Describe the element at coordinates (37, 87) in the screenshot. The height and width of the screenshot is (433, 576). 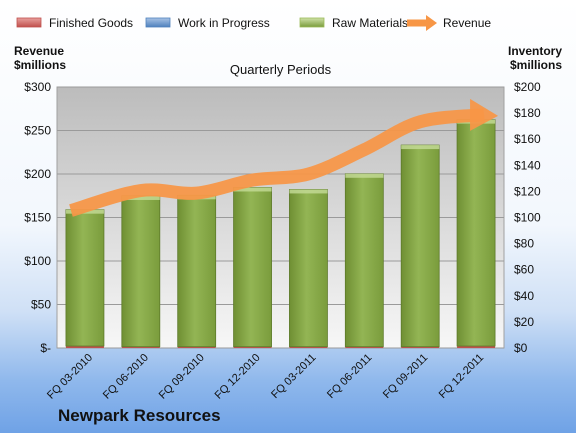
I see `left-tick-label: $300` at that location.